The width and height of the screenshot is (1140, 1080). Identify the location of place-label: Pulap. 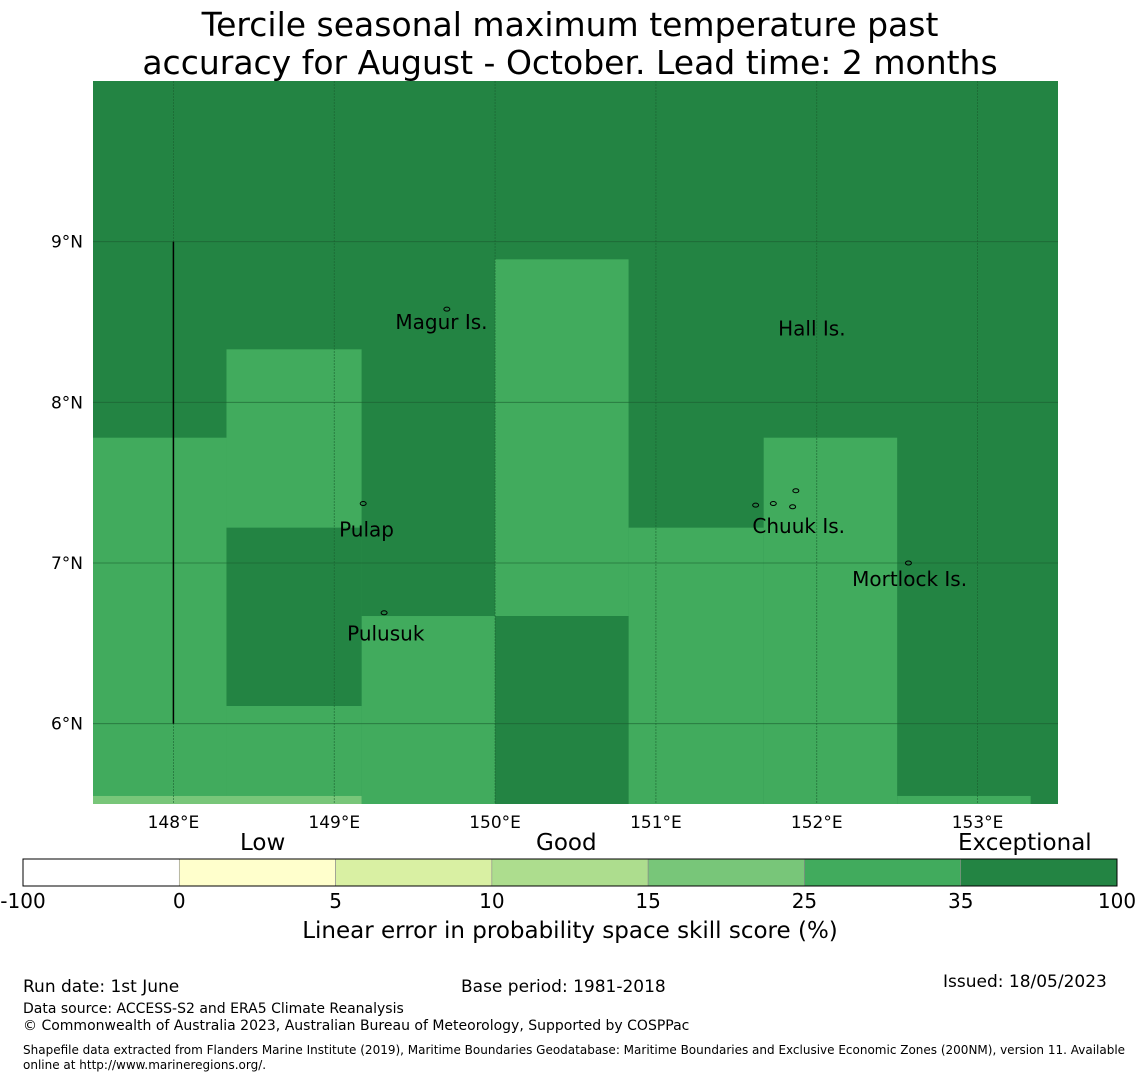
(366, 529).